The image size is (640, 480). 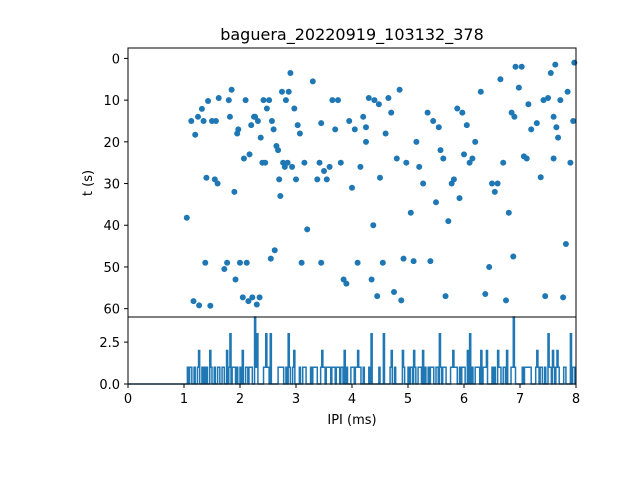 What do you see at coordinates (111, 143) in the screenshot?
I see `y-tick-label: 20` at bounding box center [111, 143].